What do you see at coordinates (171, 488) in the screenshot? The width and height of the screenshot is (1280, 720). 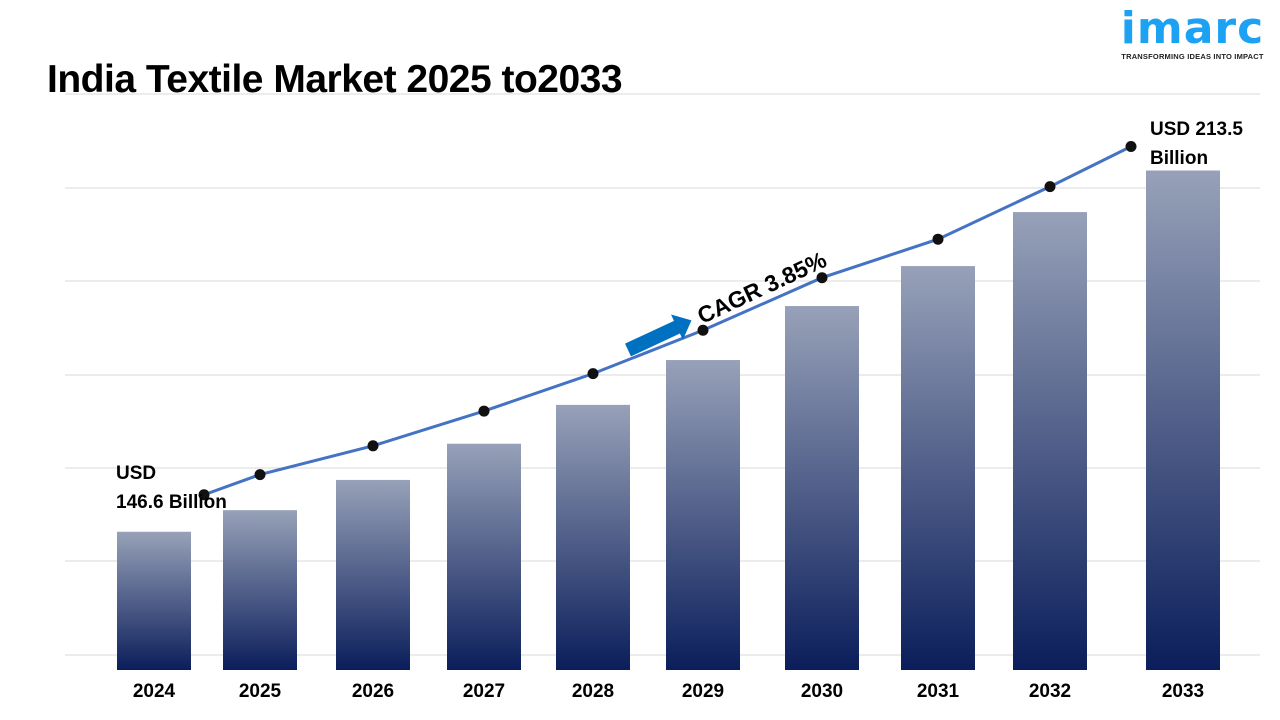 I see `start-value-label: USD 146.6 Billion` at bounding box center [171, 488].